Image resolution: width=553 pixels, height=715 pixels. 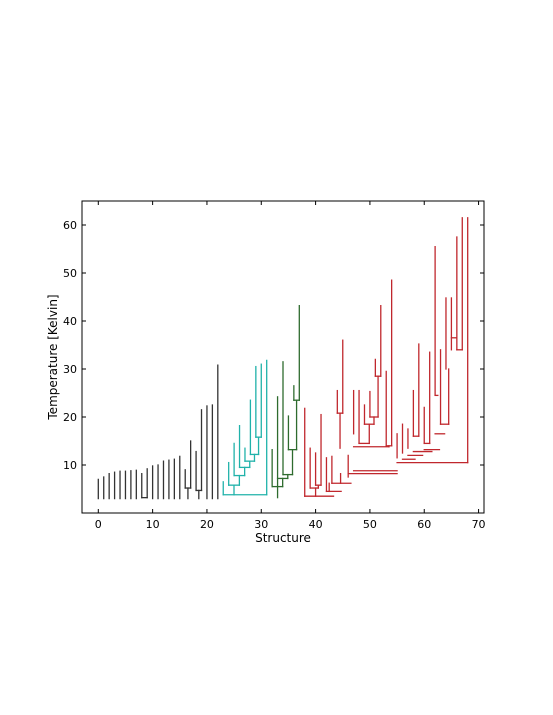 I want to click on y-tick-label: 30, so click(x=70, y=369).